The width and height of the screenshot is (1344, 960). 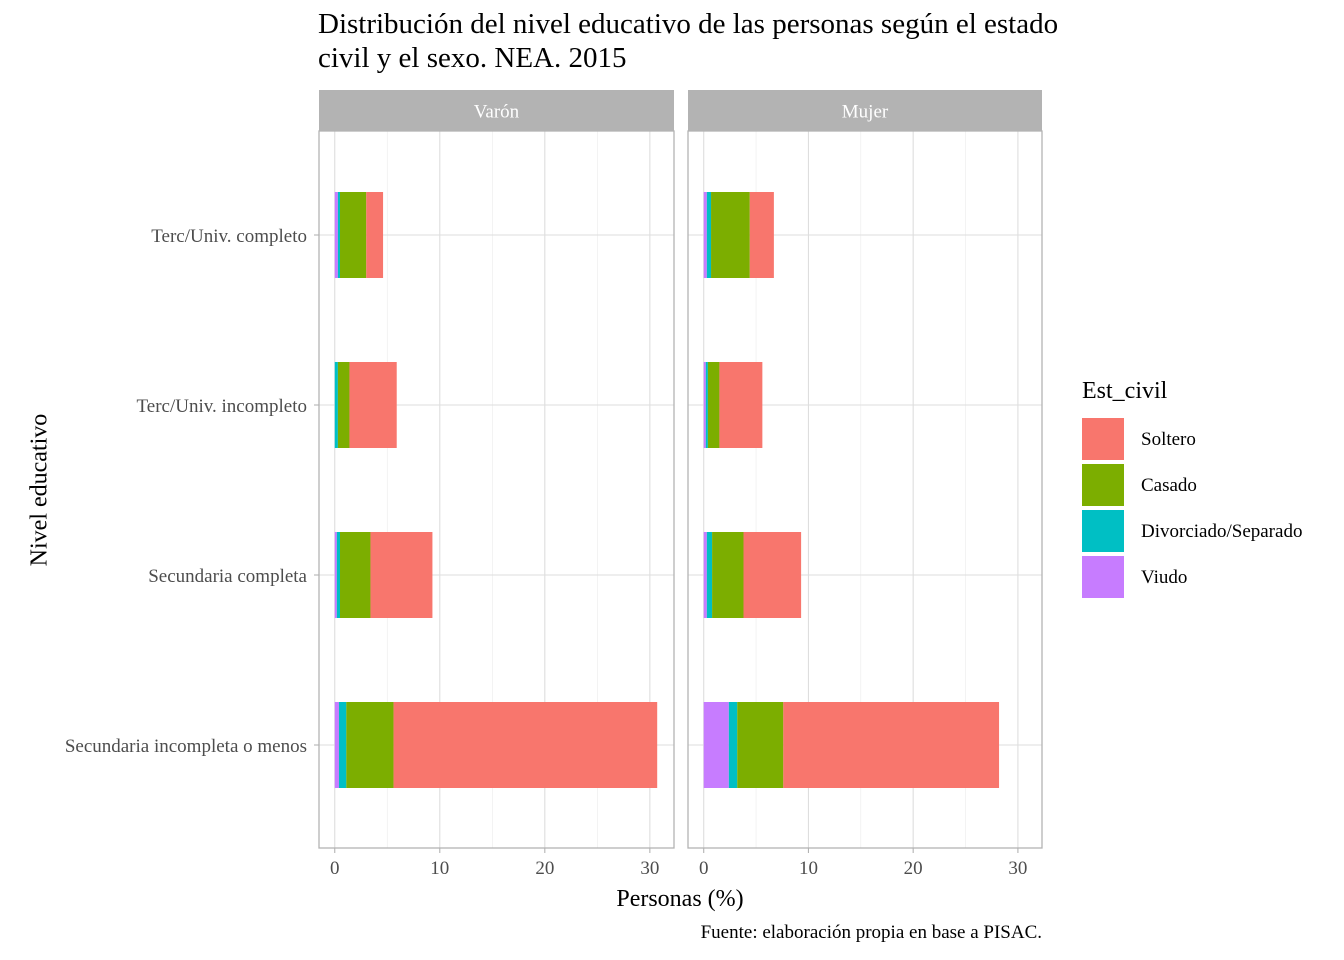 I want to click on legend-key-soltero, so click(x=1103, y=439).